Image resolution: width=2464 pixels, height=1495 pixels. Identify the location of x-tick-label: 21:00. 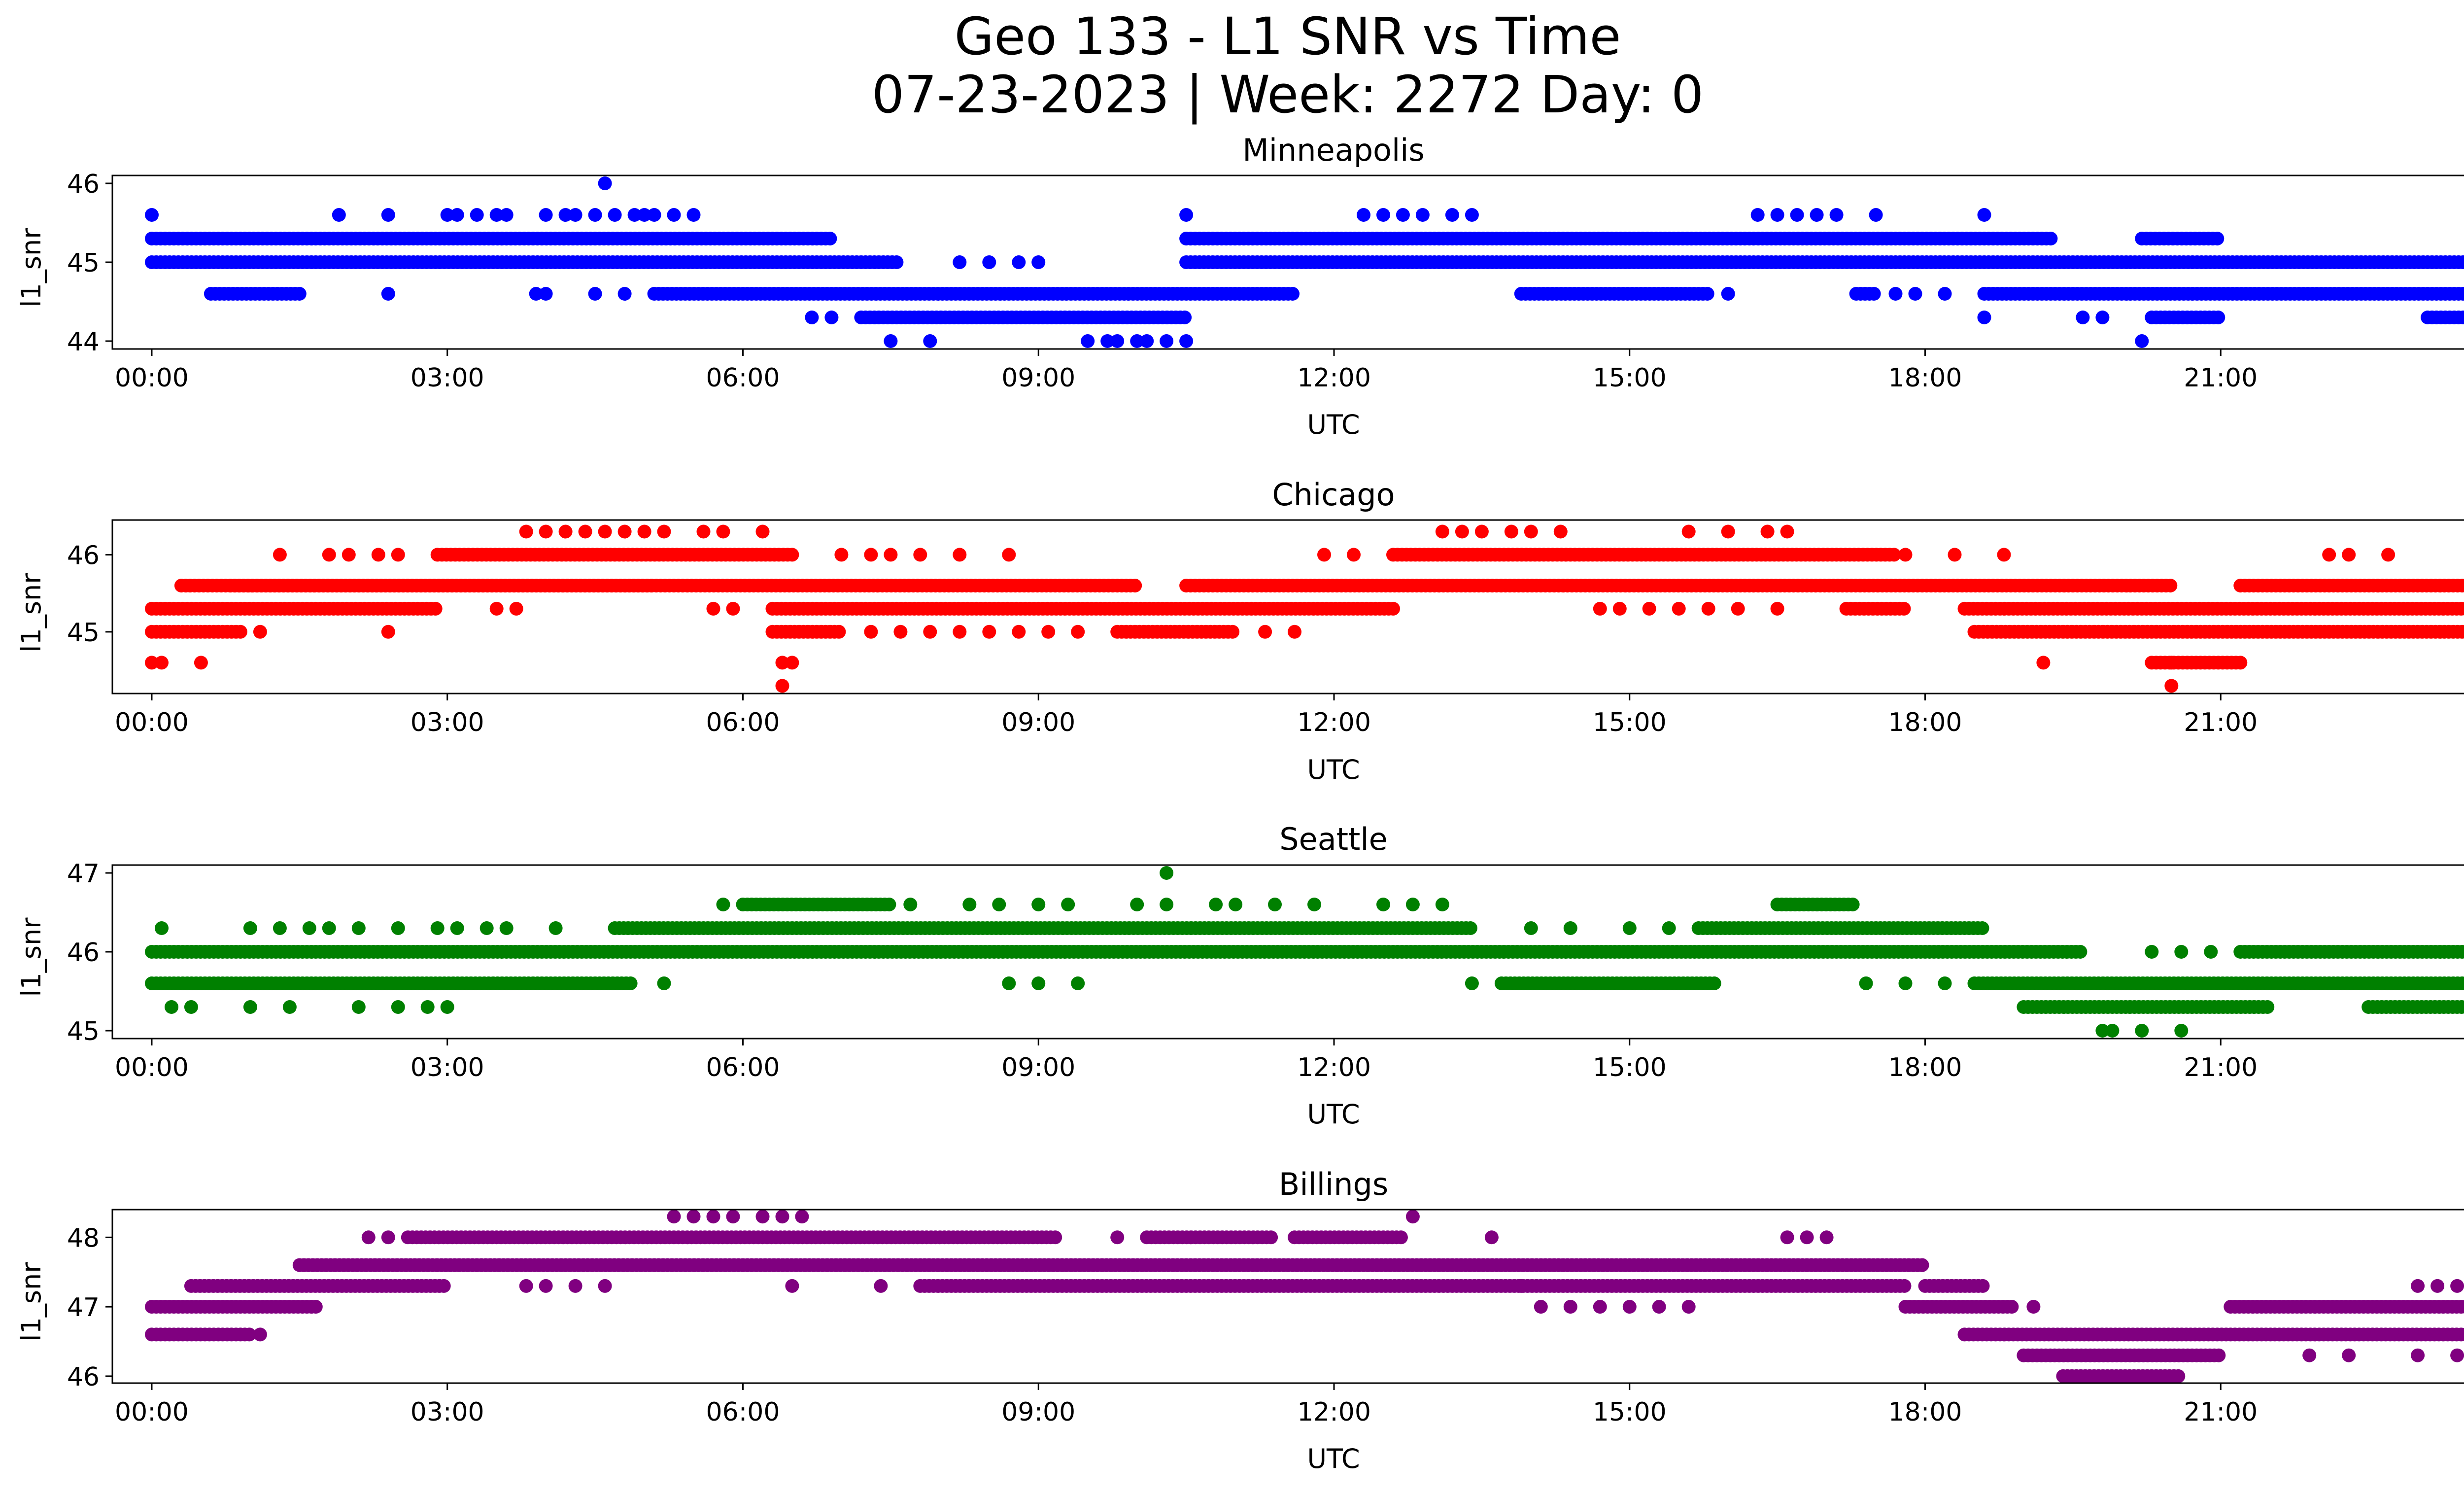
(2221, 1067).